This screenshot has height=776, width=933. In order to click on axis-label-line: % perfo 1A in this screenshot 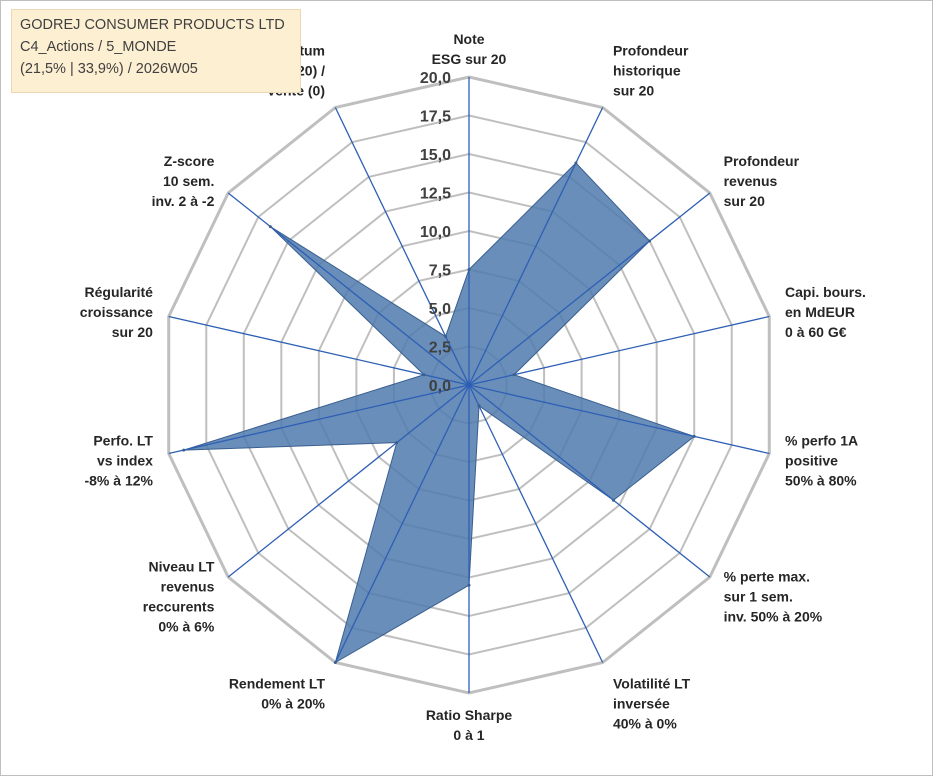, I will do `click(821, 440)`.